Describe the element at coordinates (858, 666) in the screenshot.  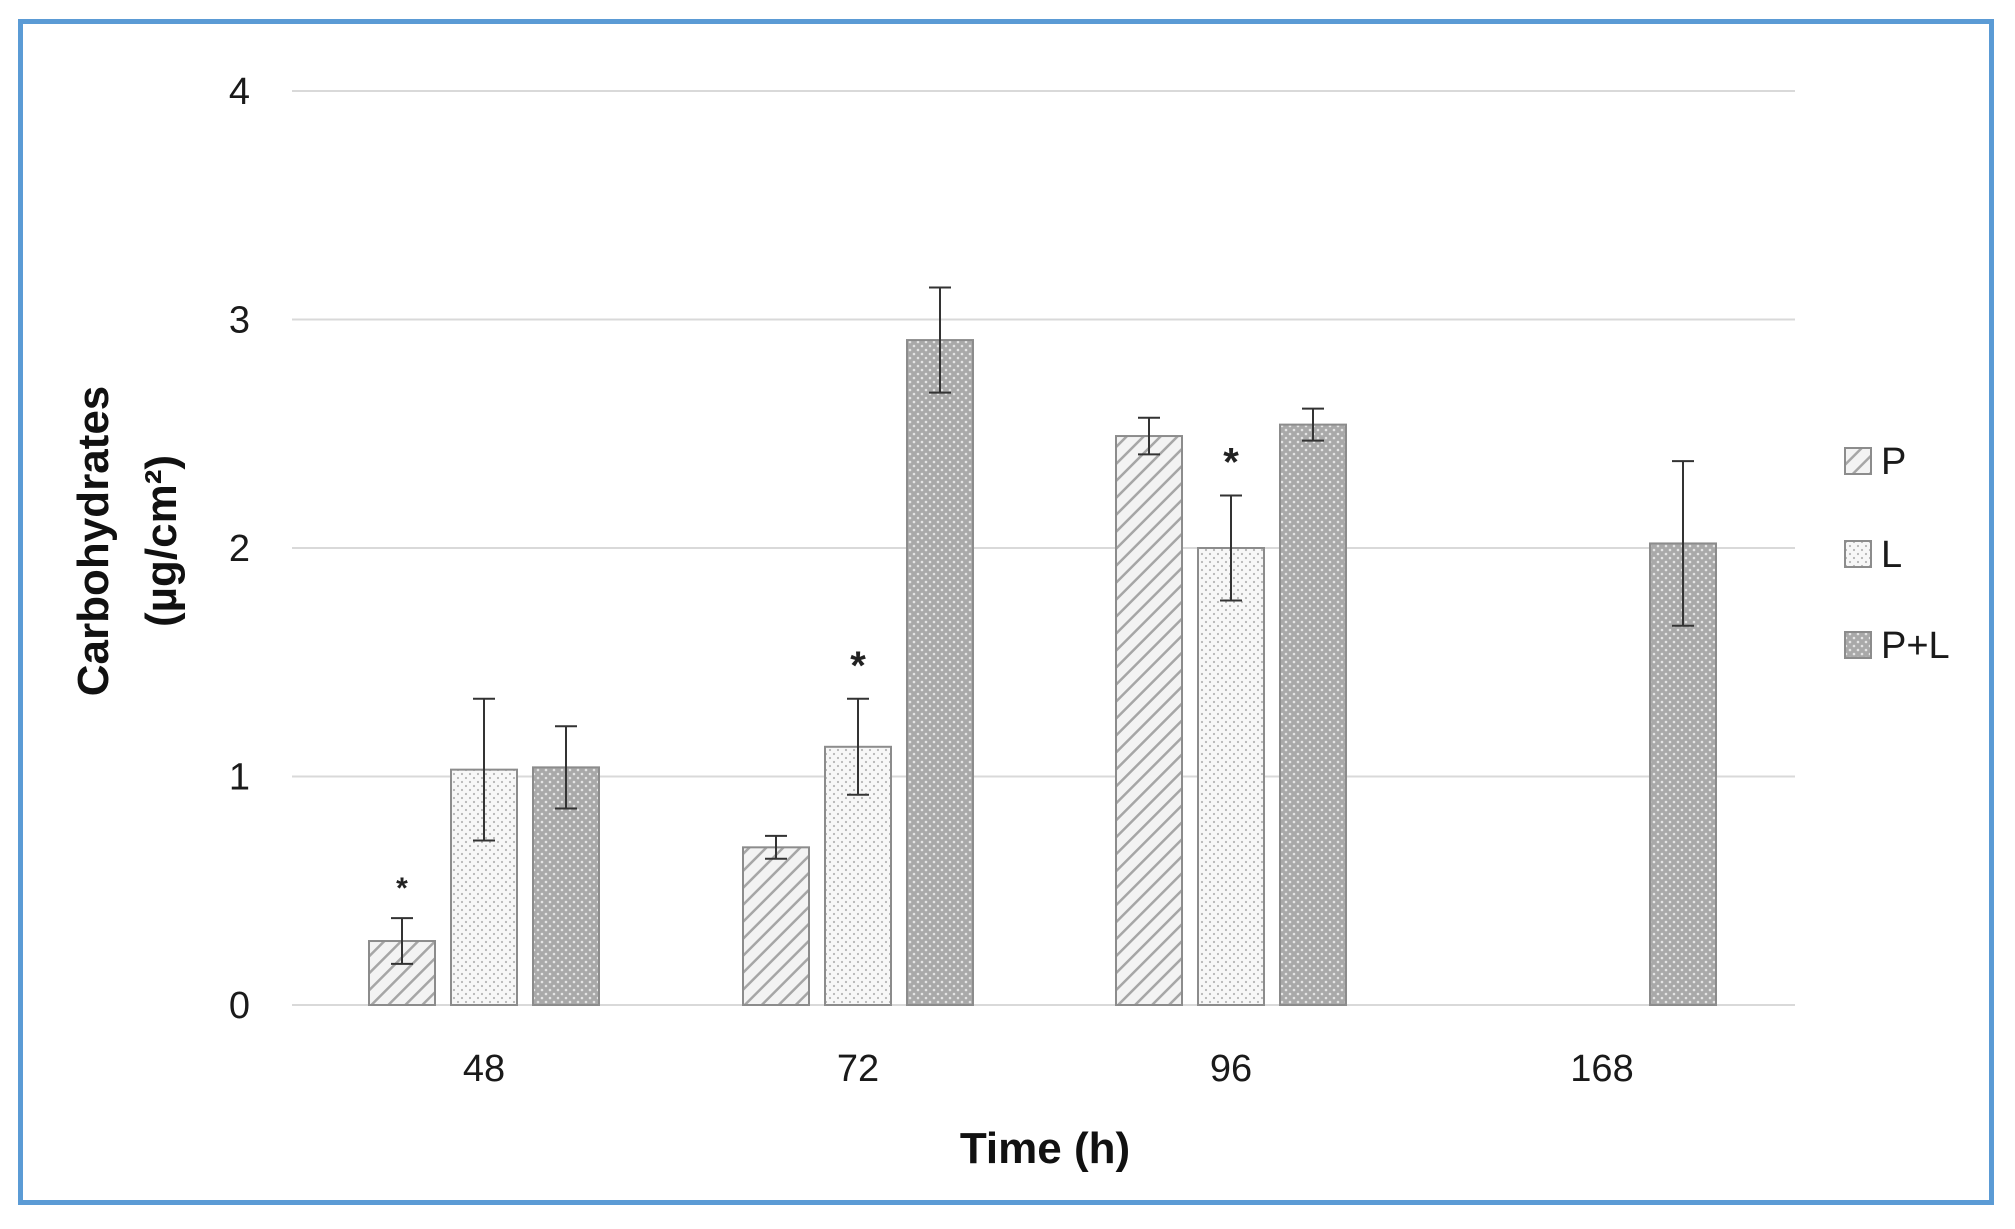
I see `significance-marker-72: *` at that location.